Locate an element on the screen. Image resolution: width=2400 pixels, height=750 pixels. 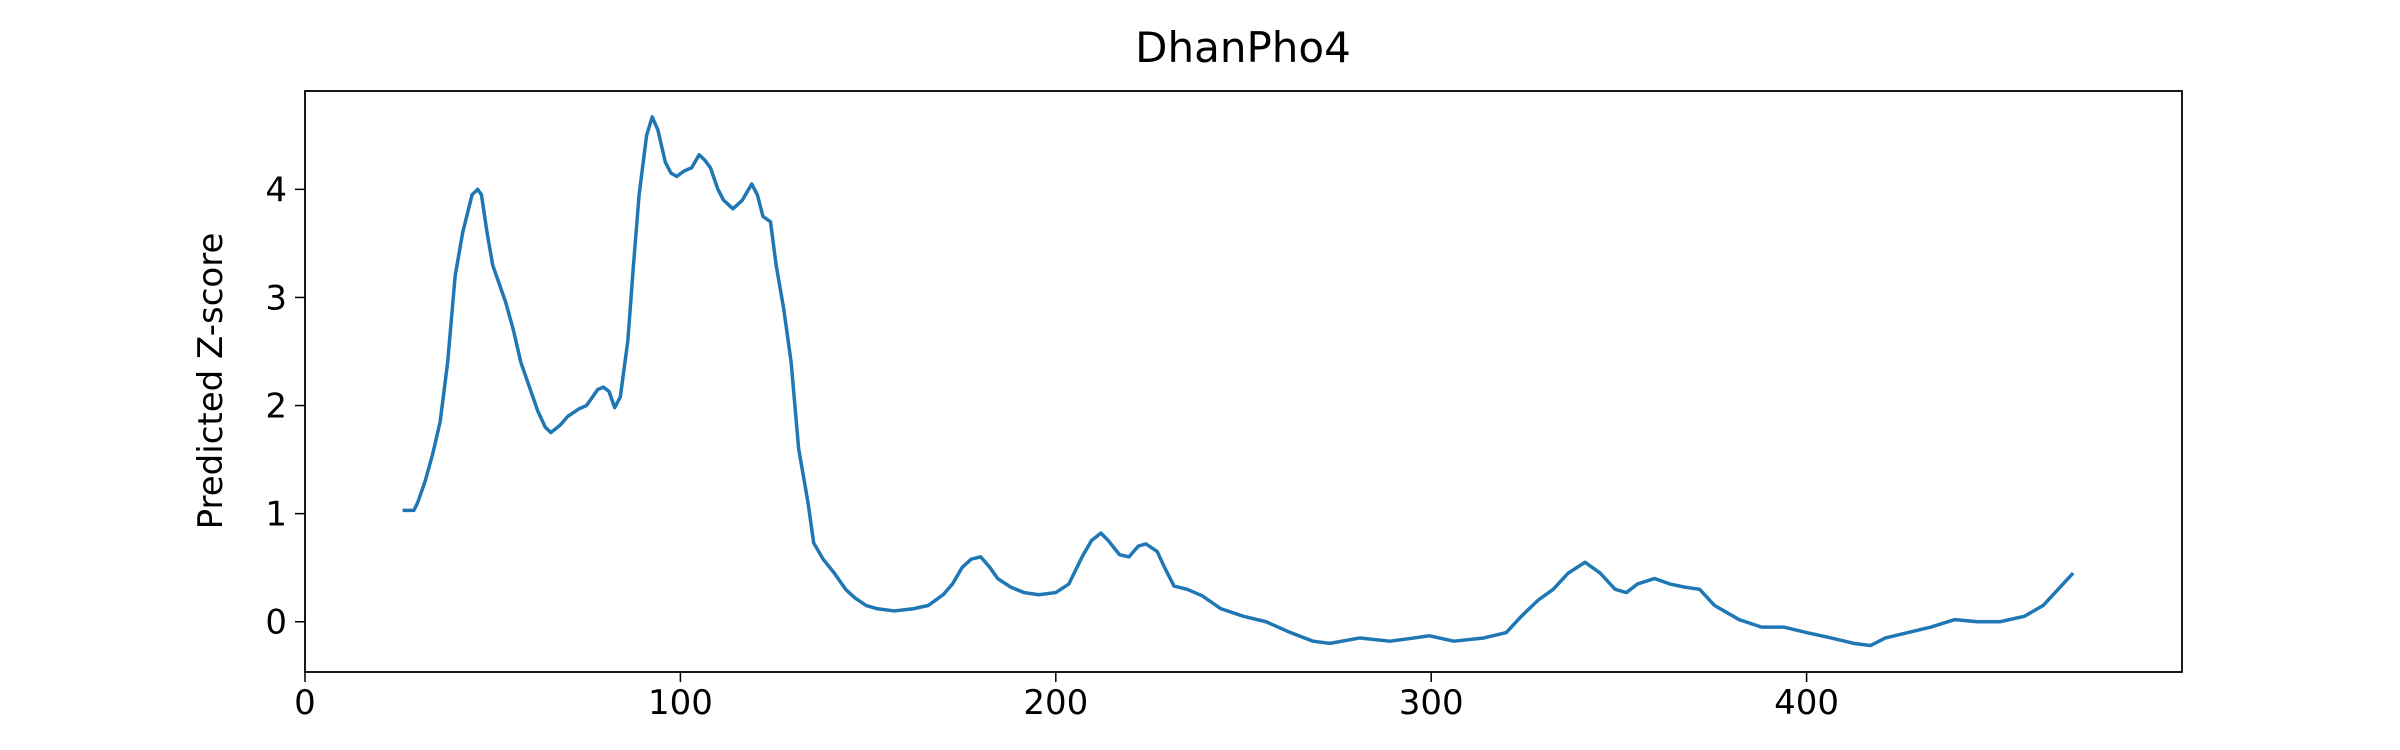
y-tick-label: 4 is located at coordinates (276, 190).